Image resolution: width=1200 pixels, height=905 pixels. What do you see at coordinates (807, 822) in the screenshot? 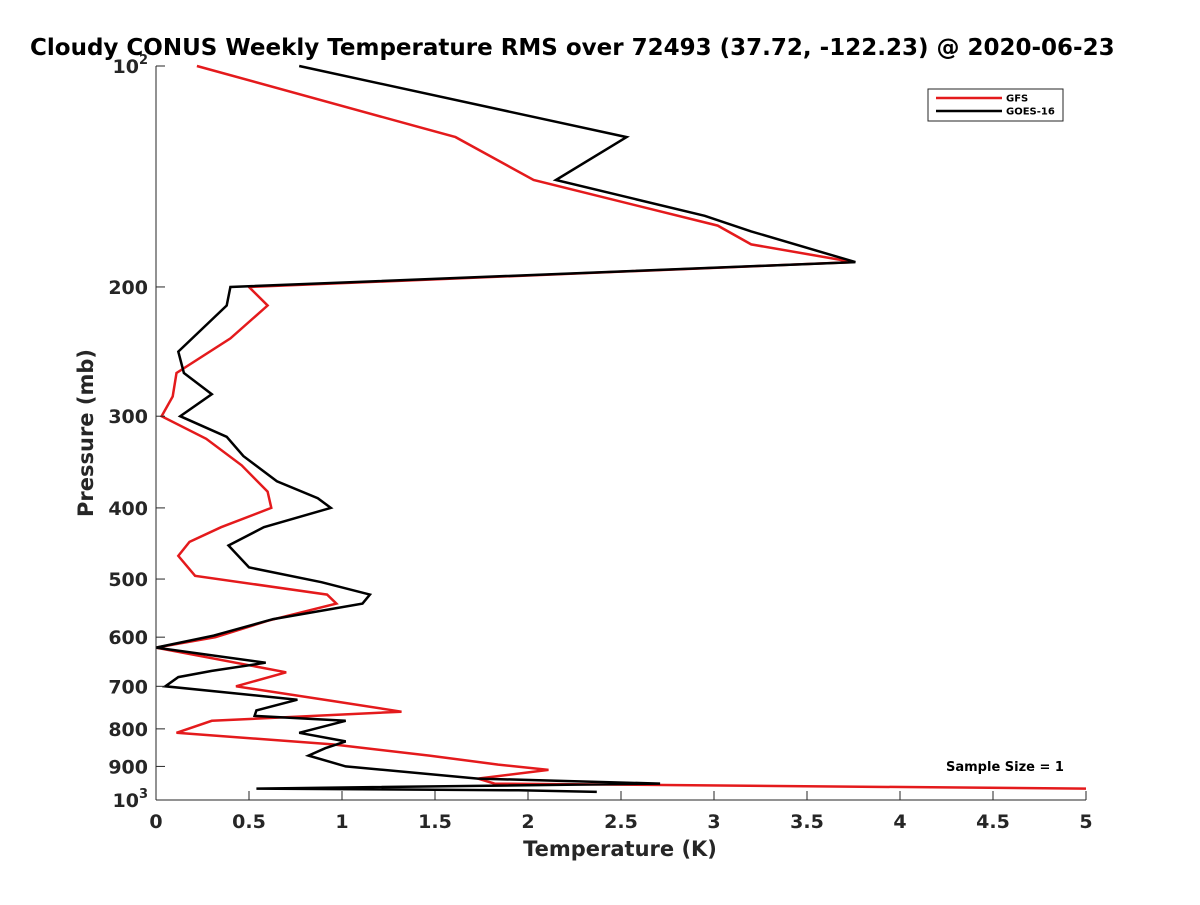
I see `x-tick-label: 3.5` at bounding box center [807, 822].